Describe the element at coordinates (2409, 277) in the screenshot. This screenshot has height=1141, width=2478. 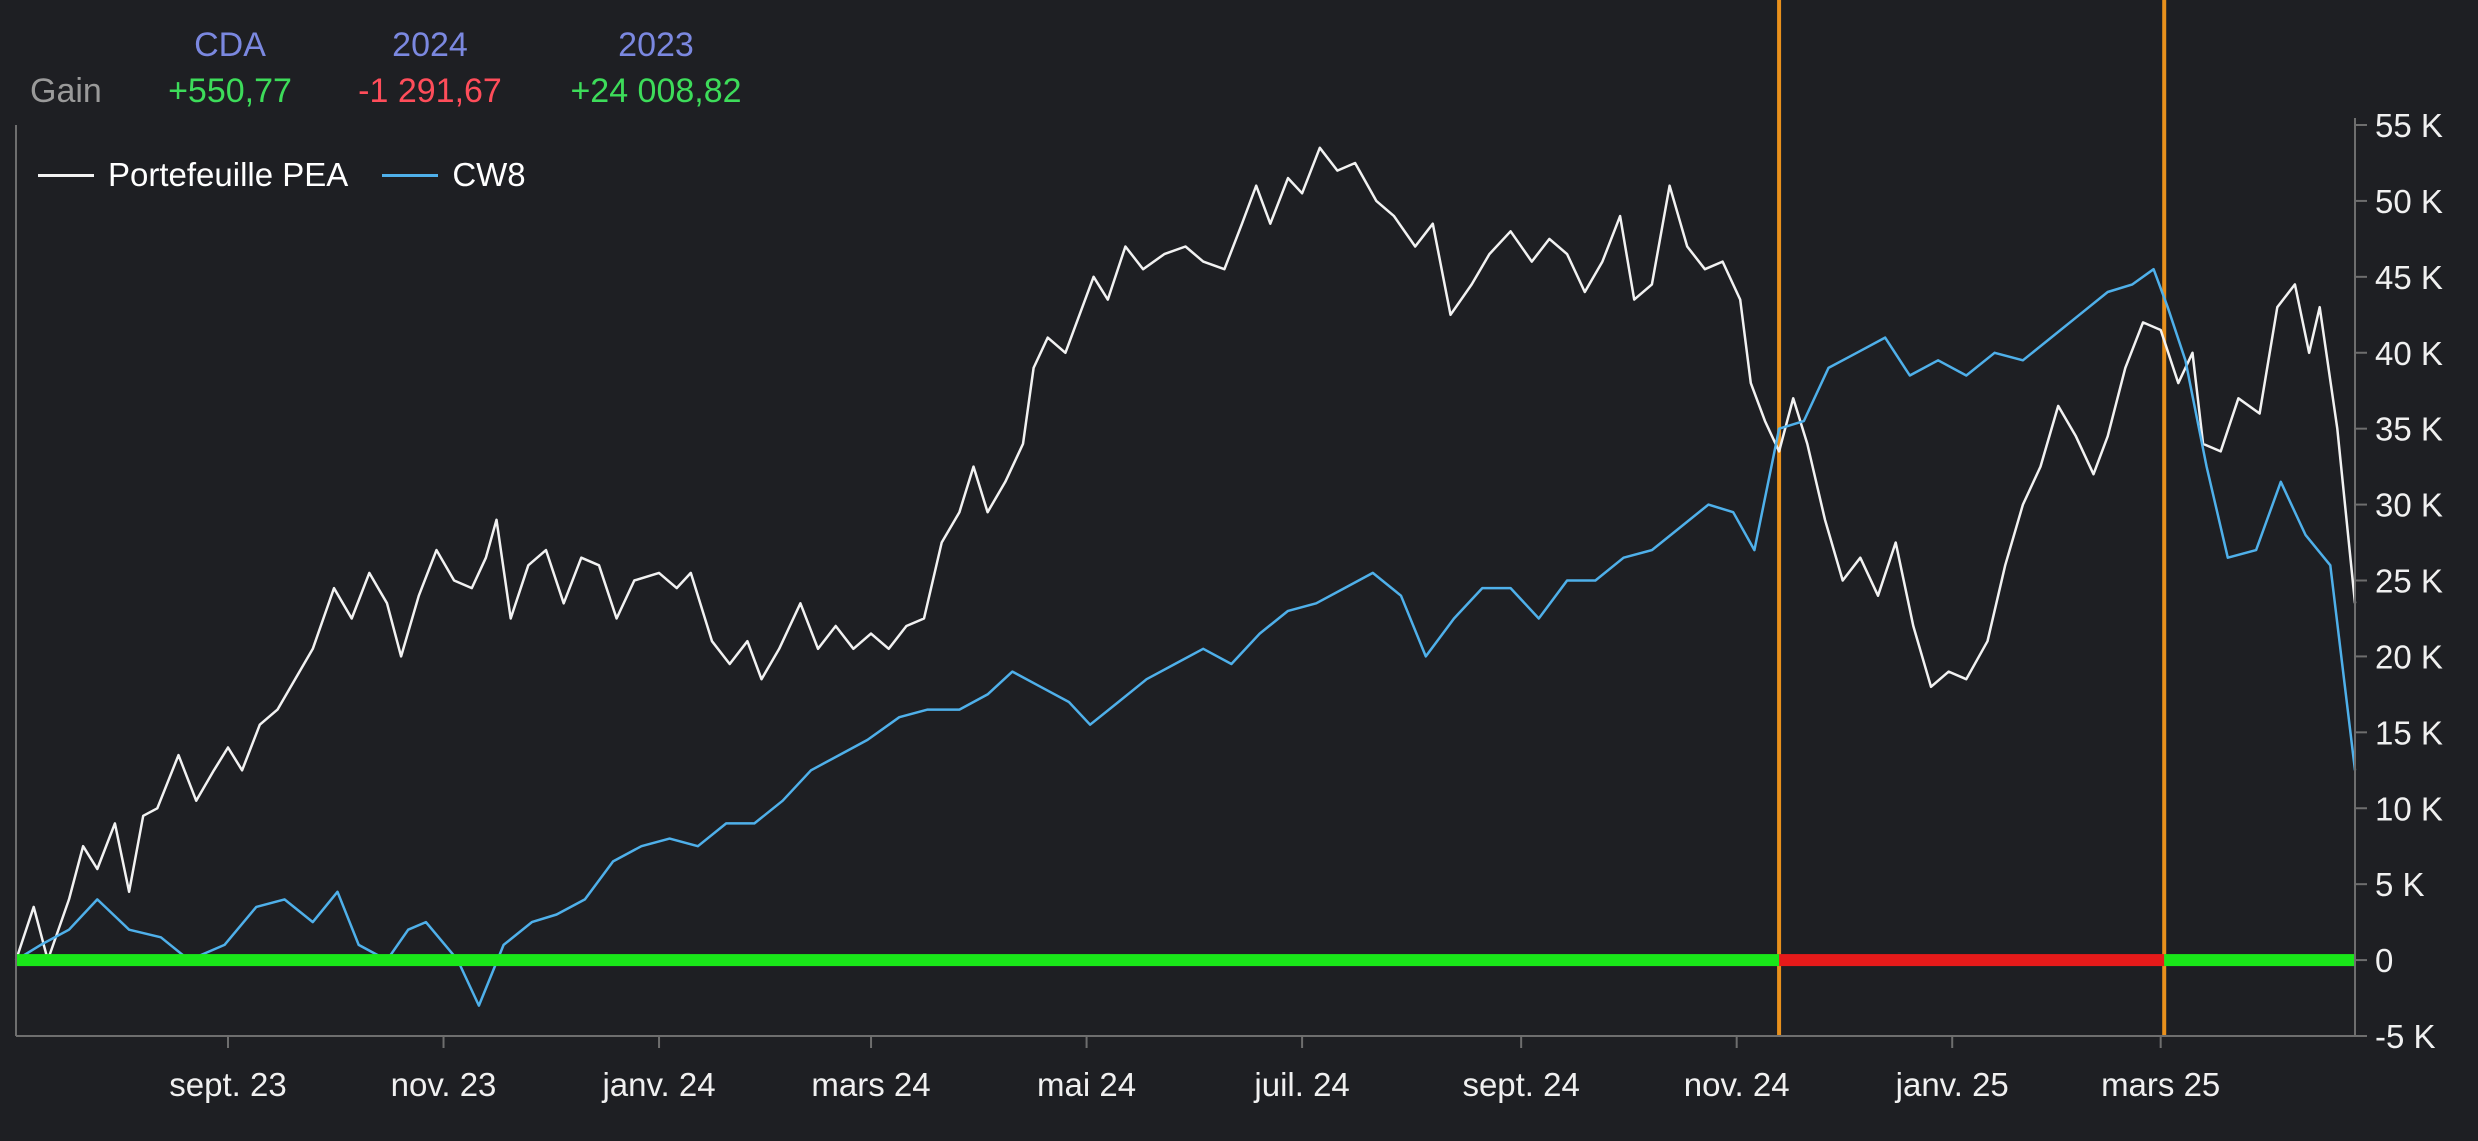
I see `y-tick-label: 45 K` at that location.